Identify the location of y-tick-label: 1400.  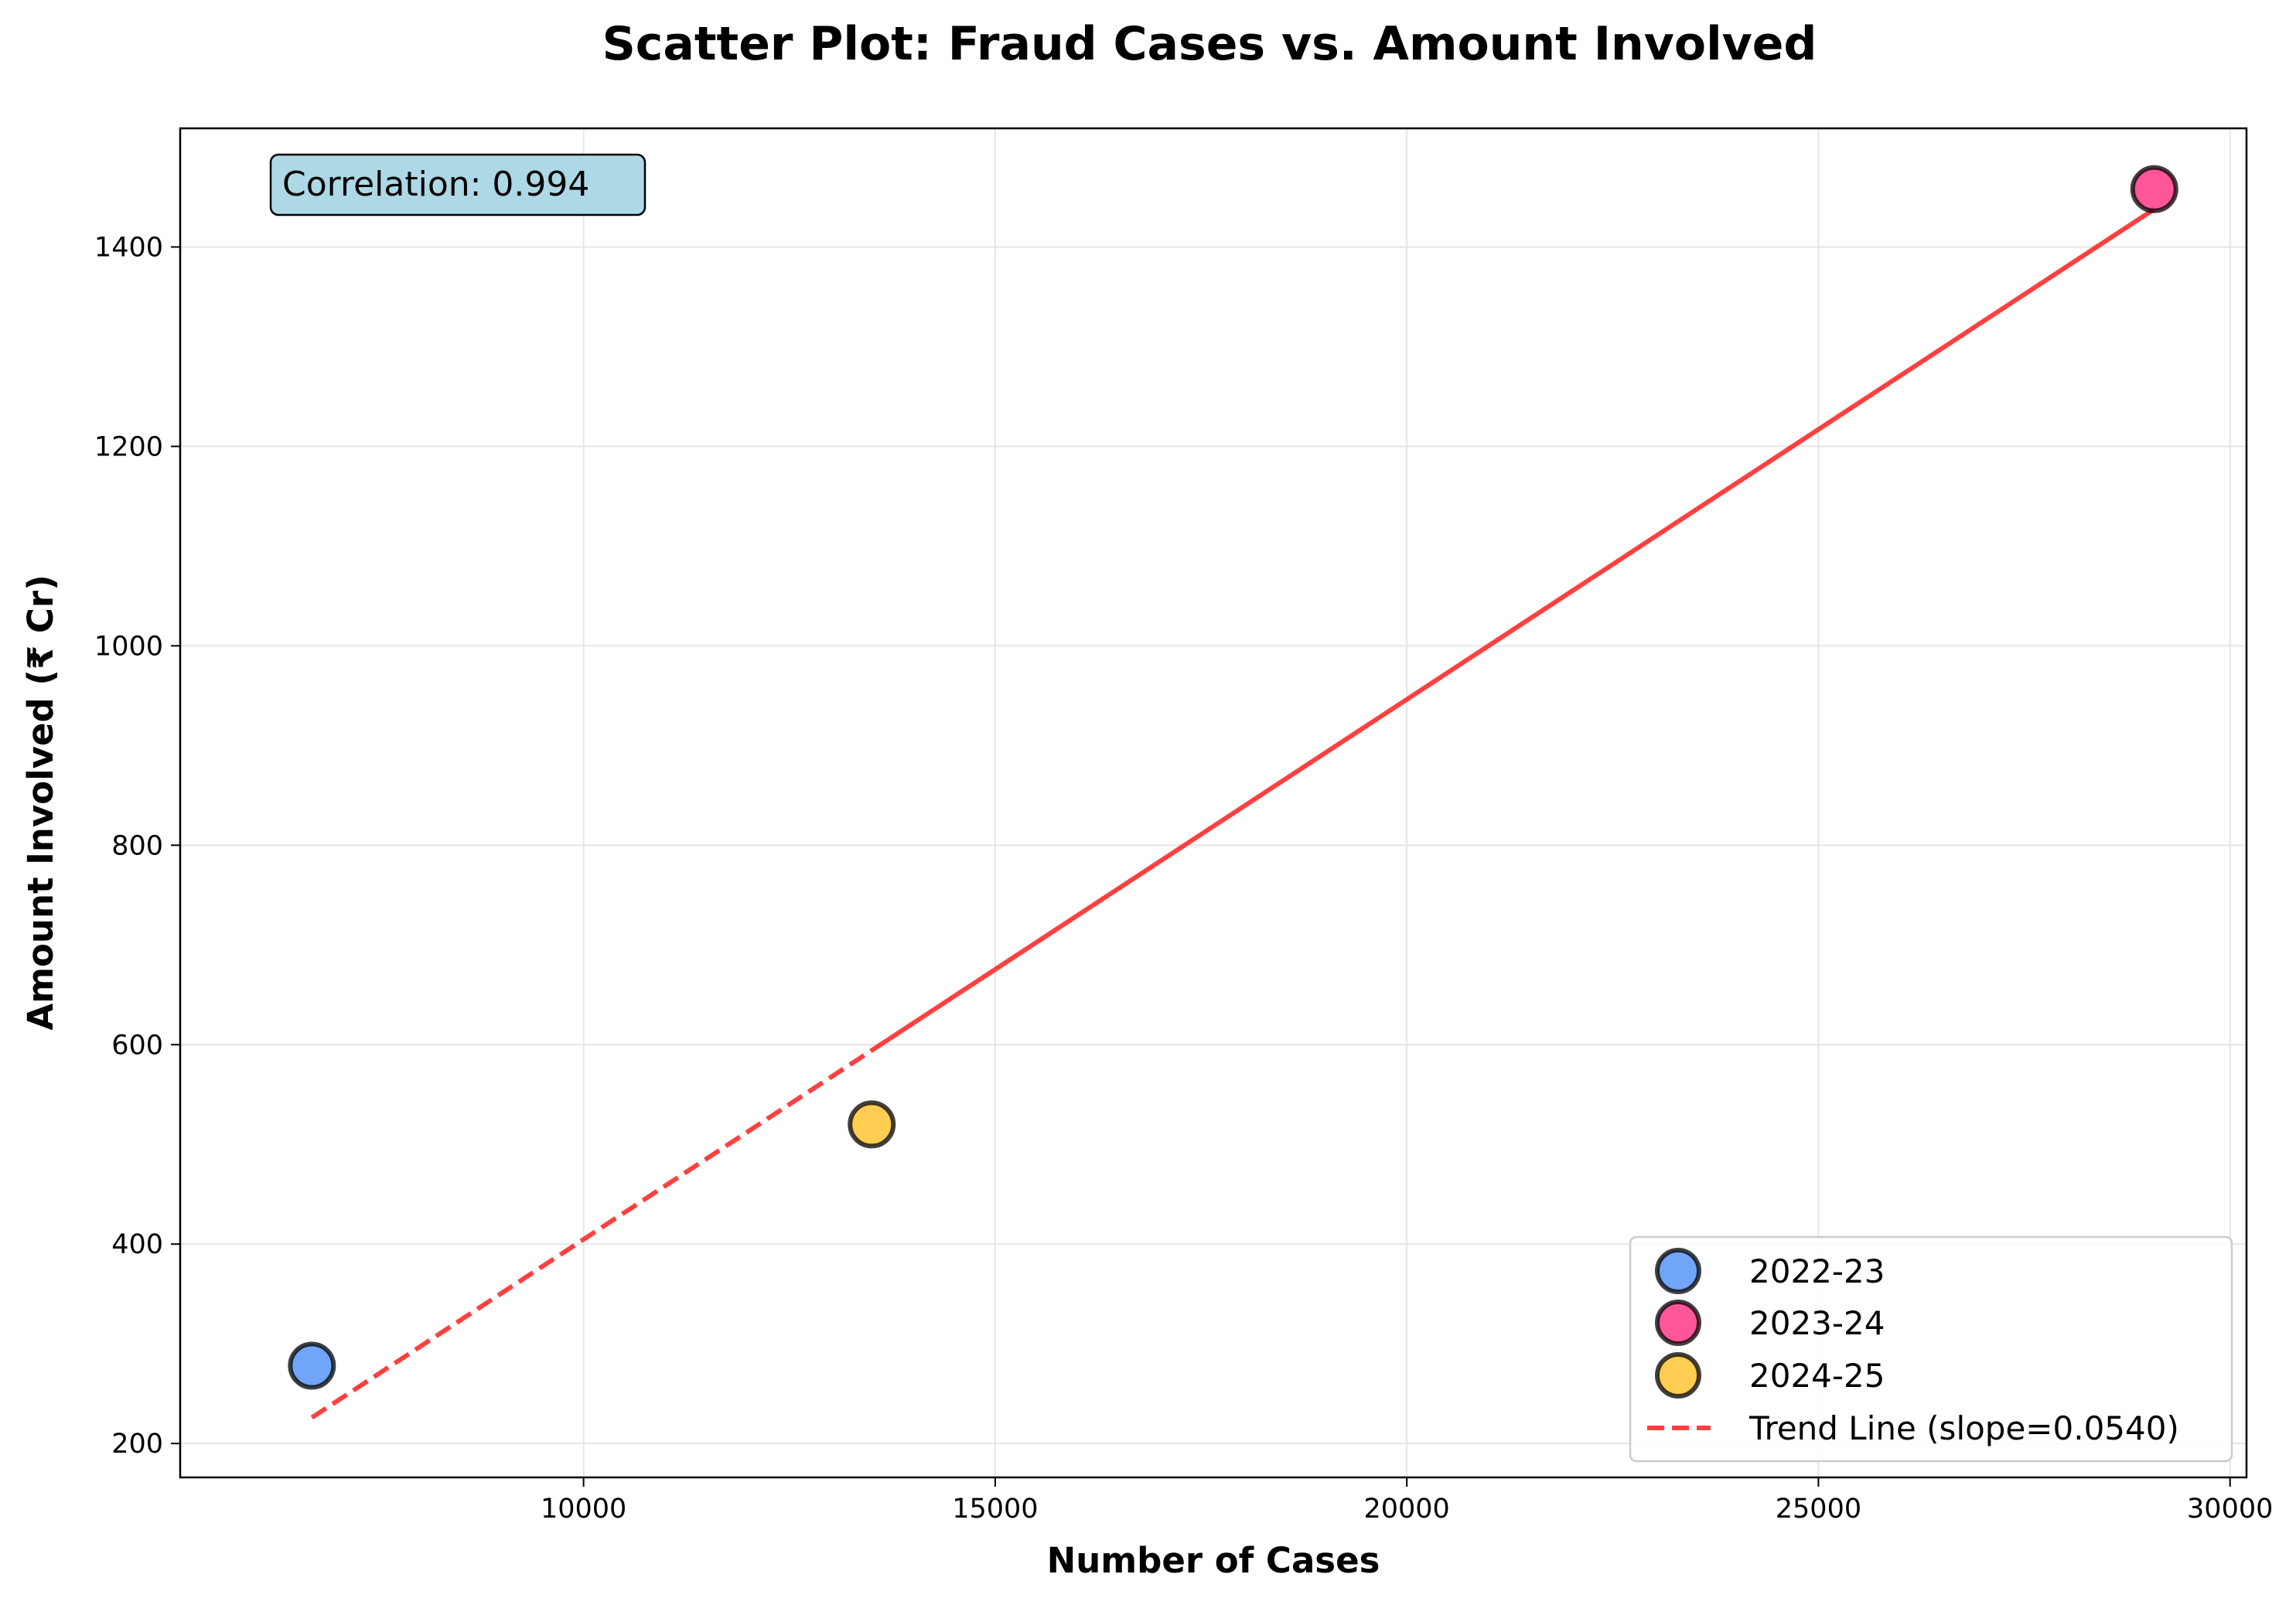
(128, 247).